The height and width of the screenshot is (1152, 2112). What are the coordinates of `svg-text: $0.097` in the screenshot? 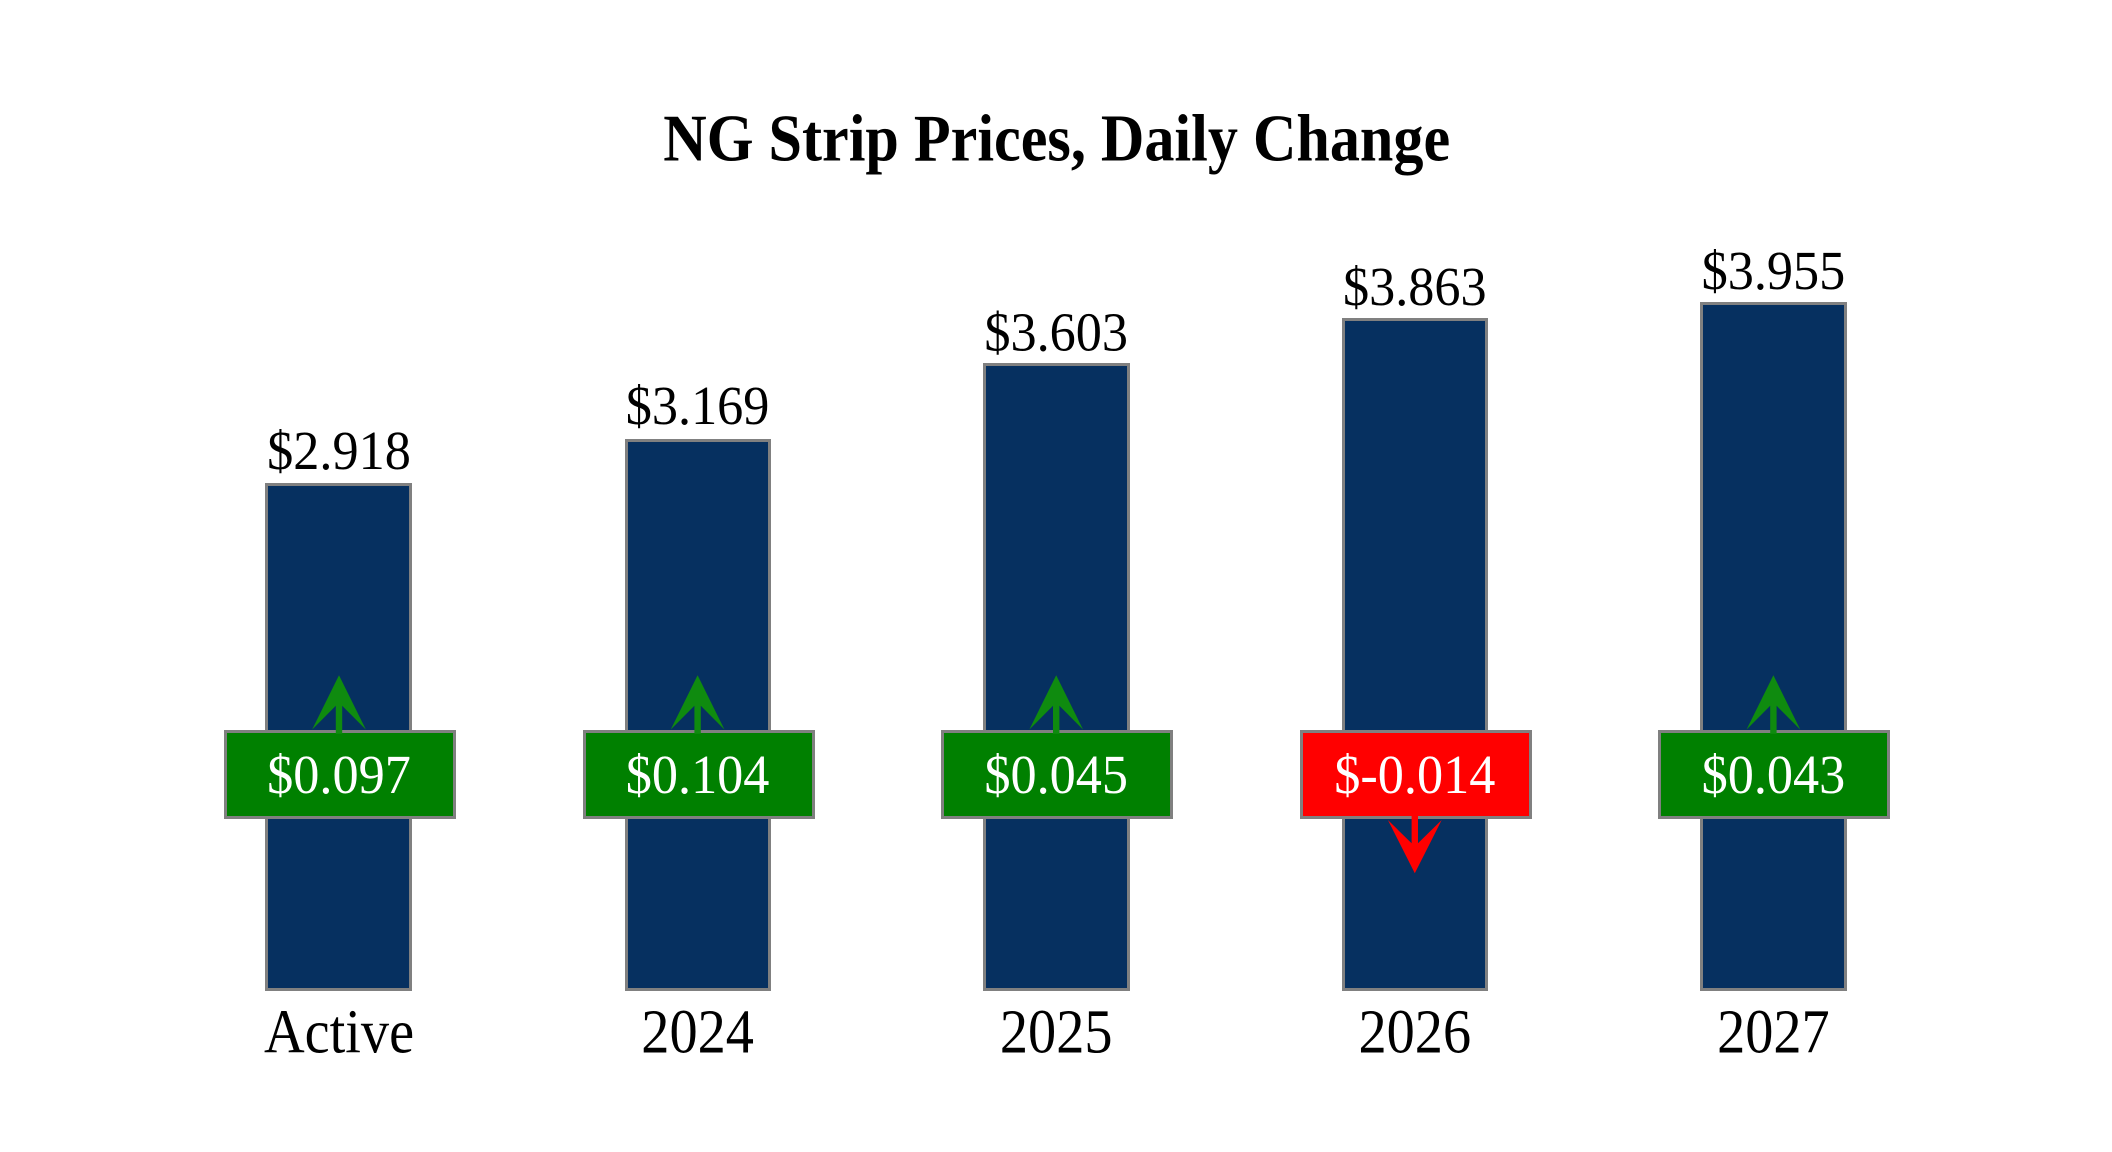 It's located at (339, 775).